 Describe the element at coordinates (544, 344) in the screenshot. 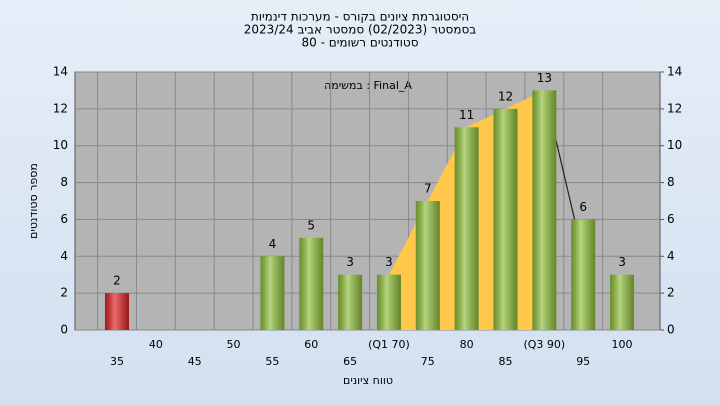

I see `x-tick-label: (Q3 90)` at that location.